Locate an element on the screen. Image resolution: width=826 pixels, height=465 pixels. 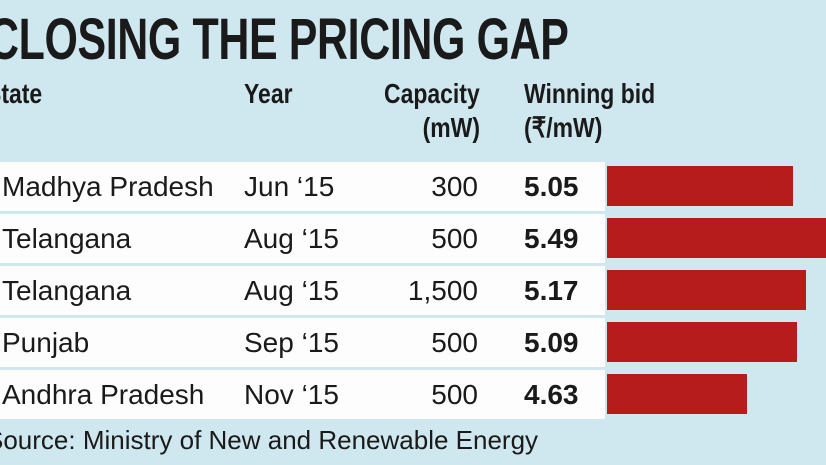
cell-state: Madhya Pradesh is located at coordinates (108, 186).